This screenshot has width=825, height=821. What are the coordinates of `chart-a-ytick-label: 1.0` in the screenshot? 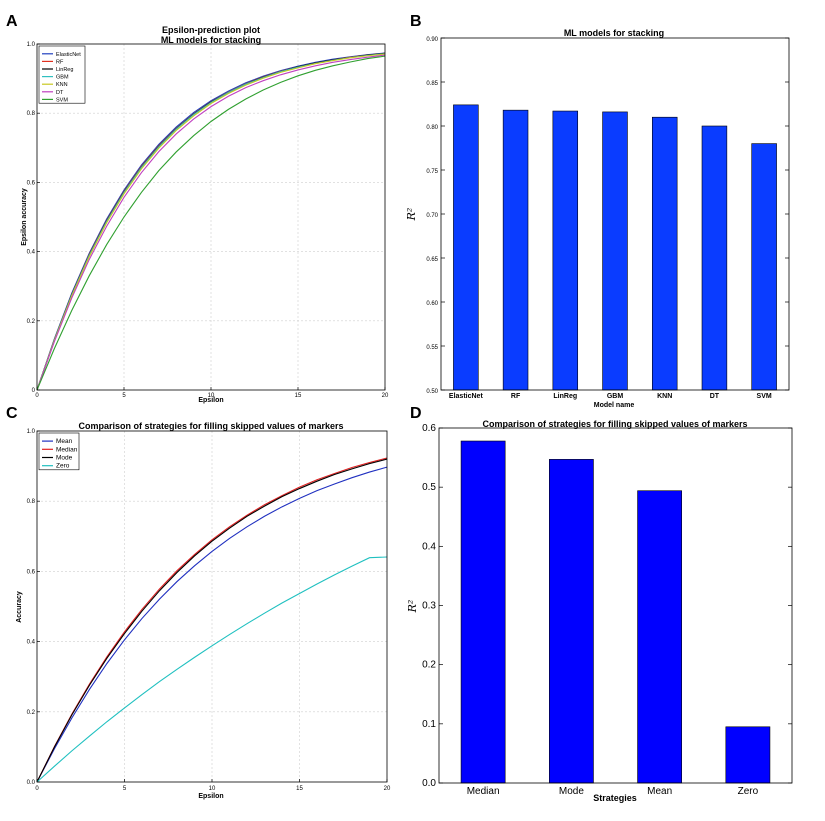 It's located at (31, 45).